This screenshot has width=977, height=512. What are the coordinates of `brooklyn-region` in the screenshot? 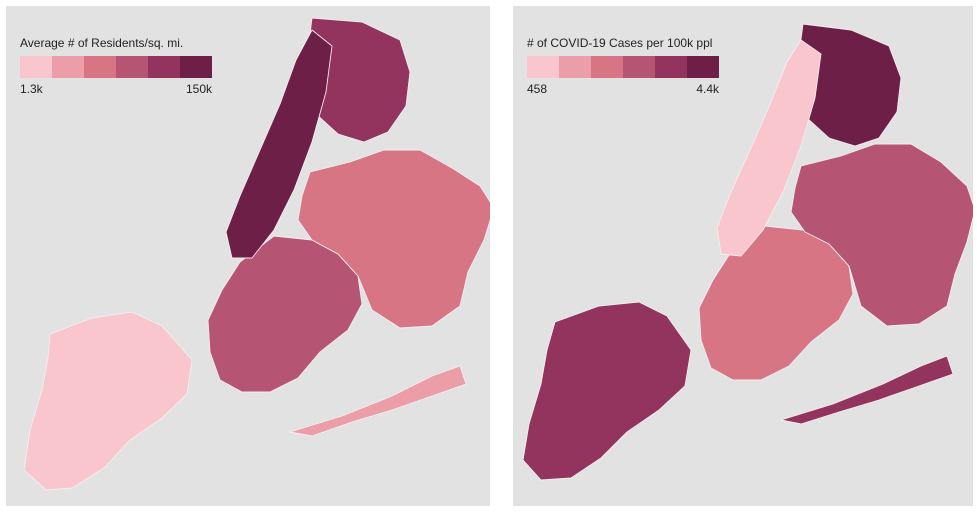 It's located at (285, 314).